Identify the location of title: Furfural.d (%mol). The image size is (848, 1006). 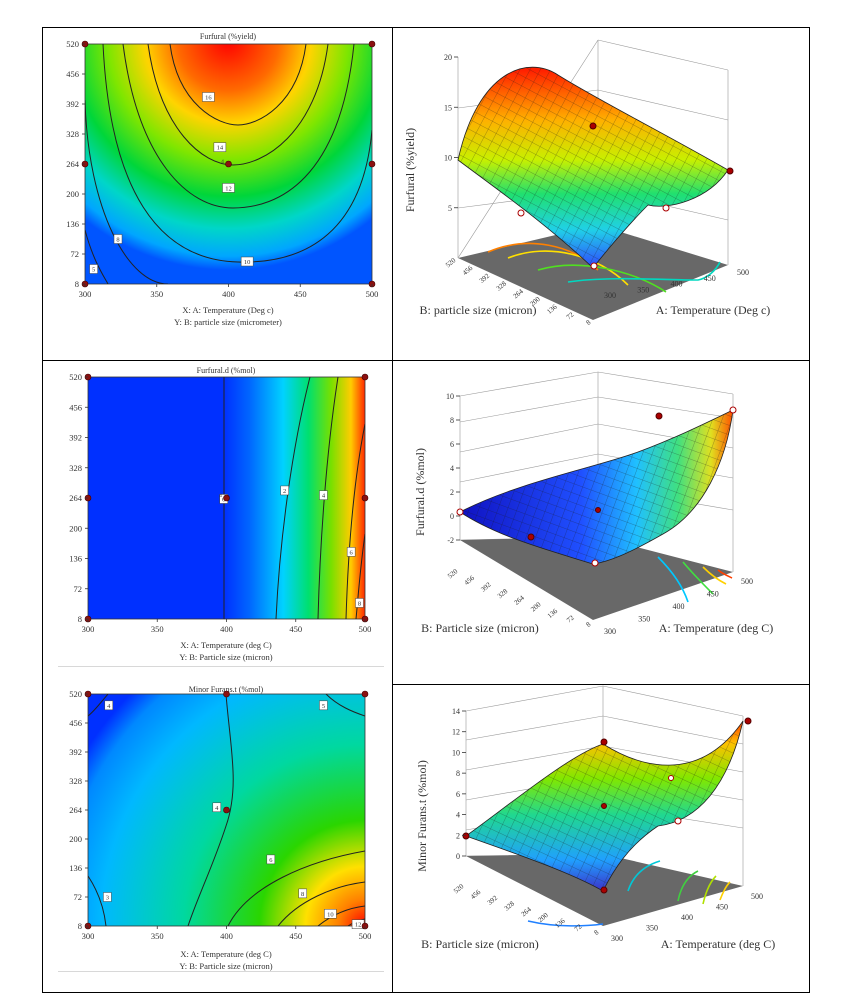
(226, 370).